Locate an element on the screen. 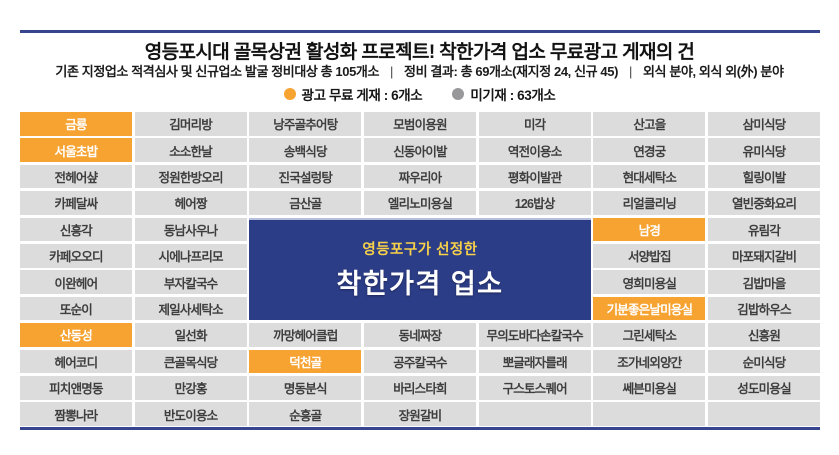  business-cell: 평화이발관 is located at coordinates (534, 176).